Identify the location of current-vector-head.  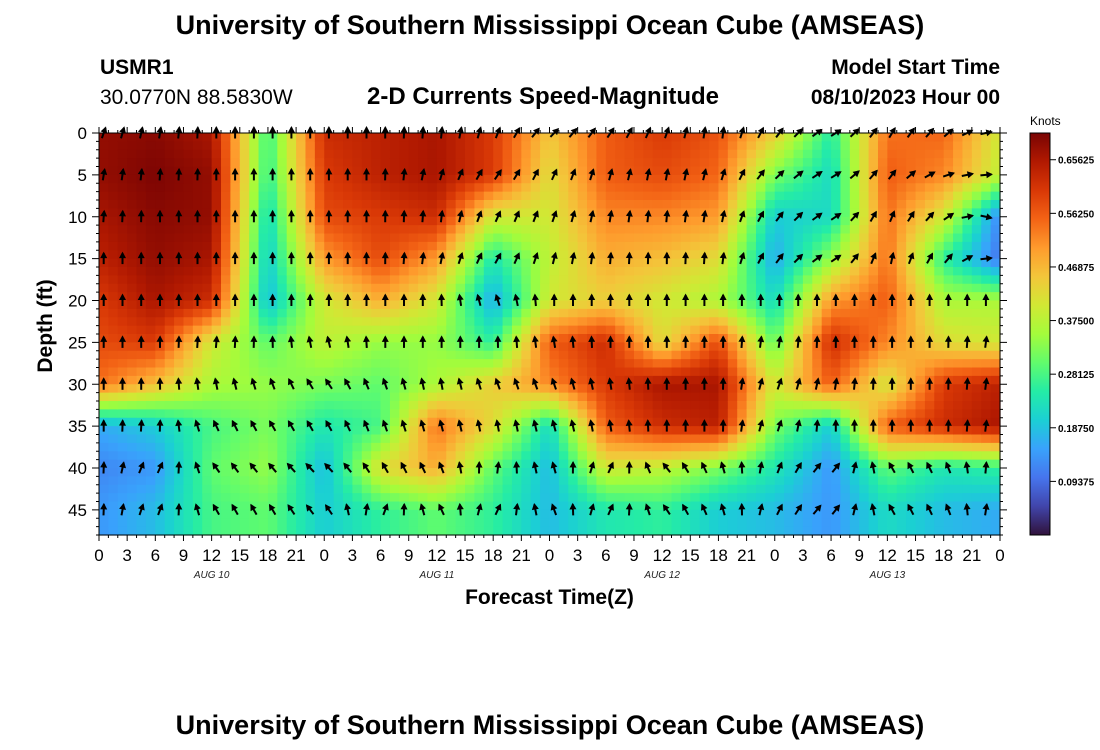
(686, 172).